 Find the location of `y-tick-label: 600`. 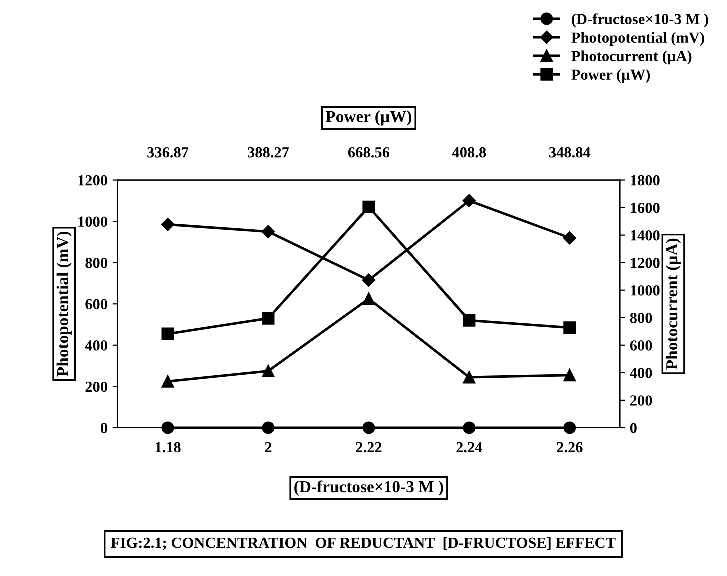

y-tick-label: 600 is located at coordinates (97, 304).